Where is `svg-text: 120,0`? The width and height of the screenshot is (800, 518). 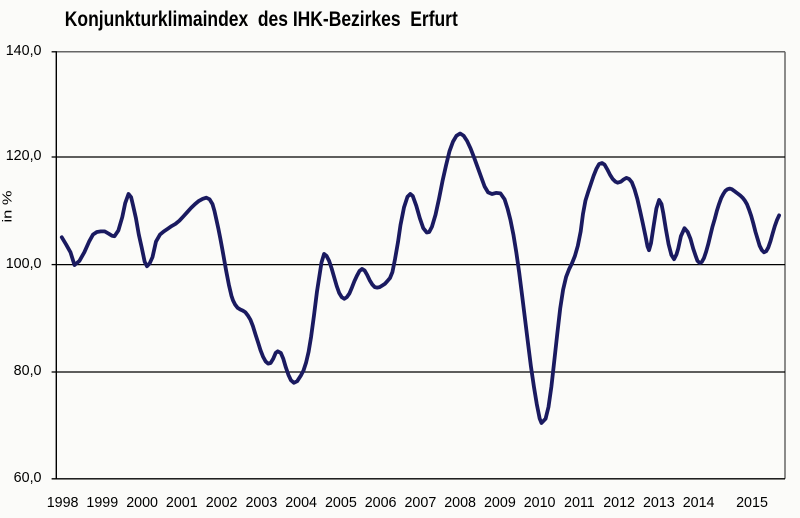 svg-text: 120,0 is located at coordinates (24, 156).